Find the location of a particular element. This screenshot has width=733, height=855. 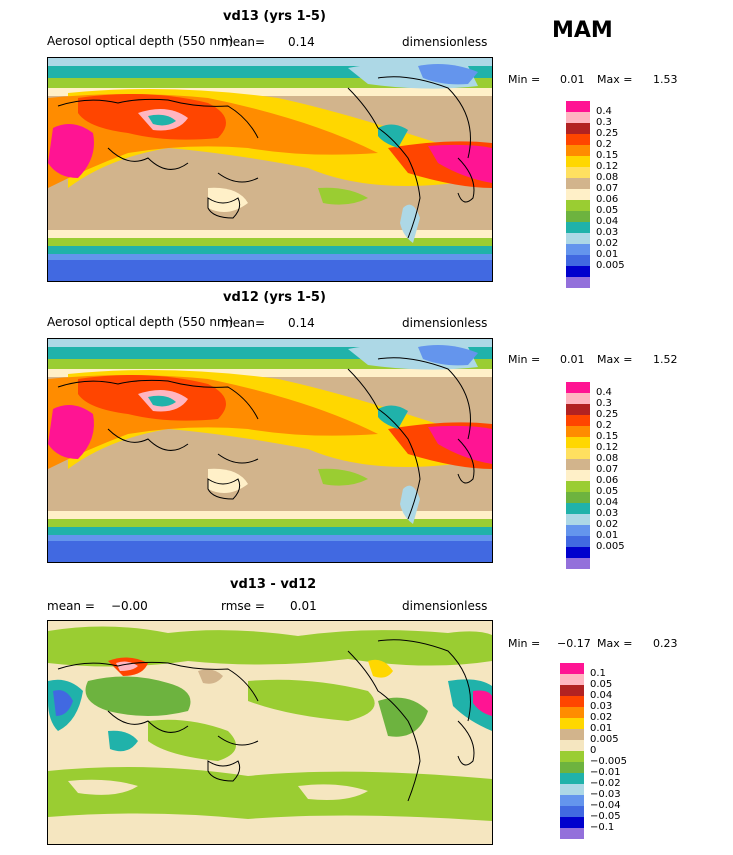

panel1-max-label: Max = is located at coordinates (615, 79).